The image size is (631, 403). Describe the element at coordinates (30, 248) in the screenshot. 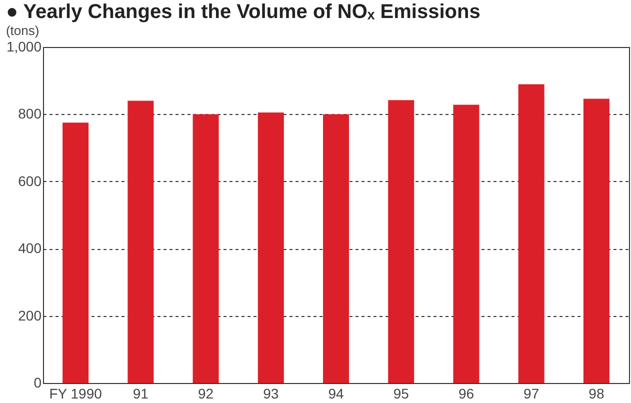

I see `y-tick-label: 400` at that location.